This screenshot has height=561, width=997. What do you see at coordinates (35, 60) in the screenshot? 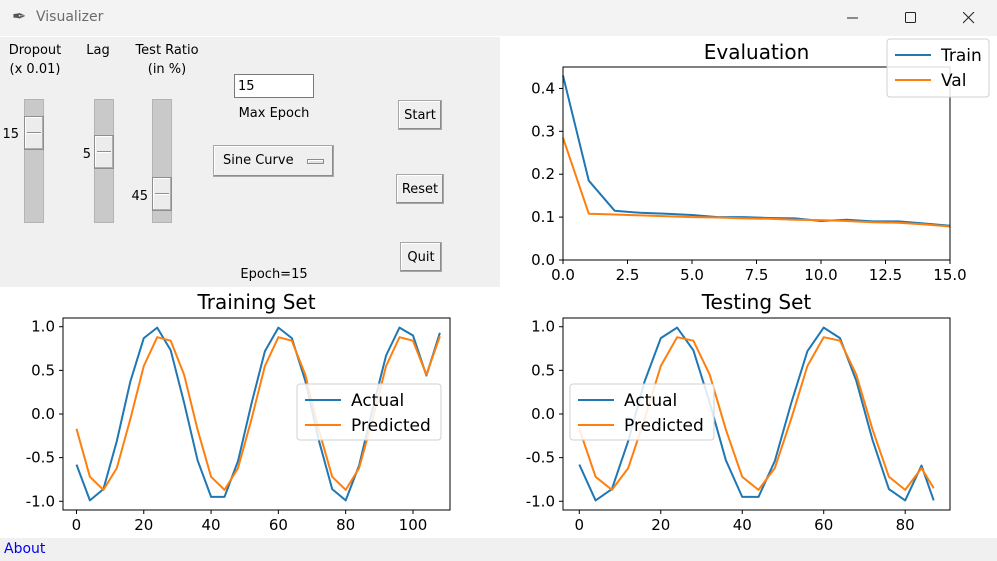
I see `dropout-label: Dropout (x 0.01)` at bounding box center [35, 60].